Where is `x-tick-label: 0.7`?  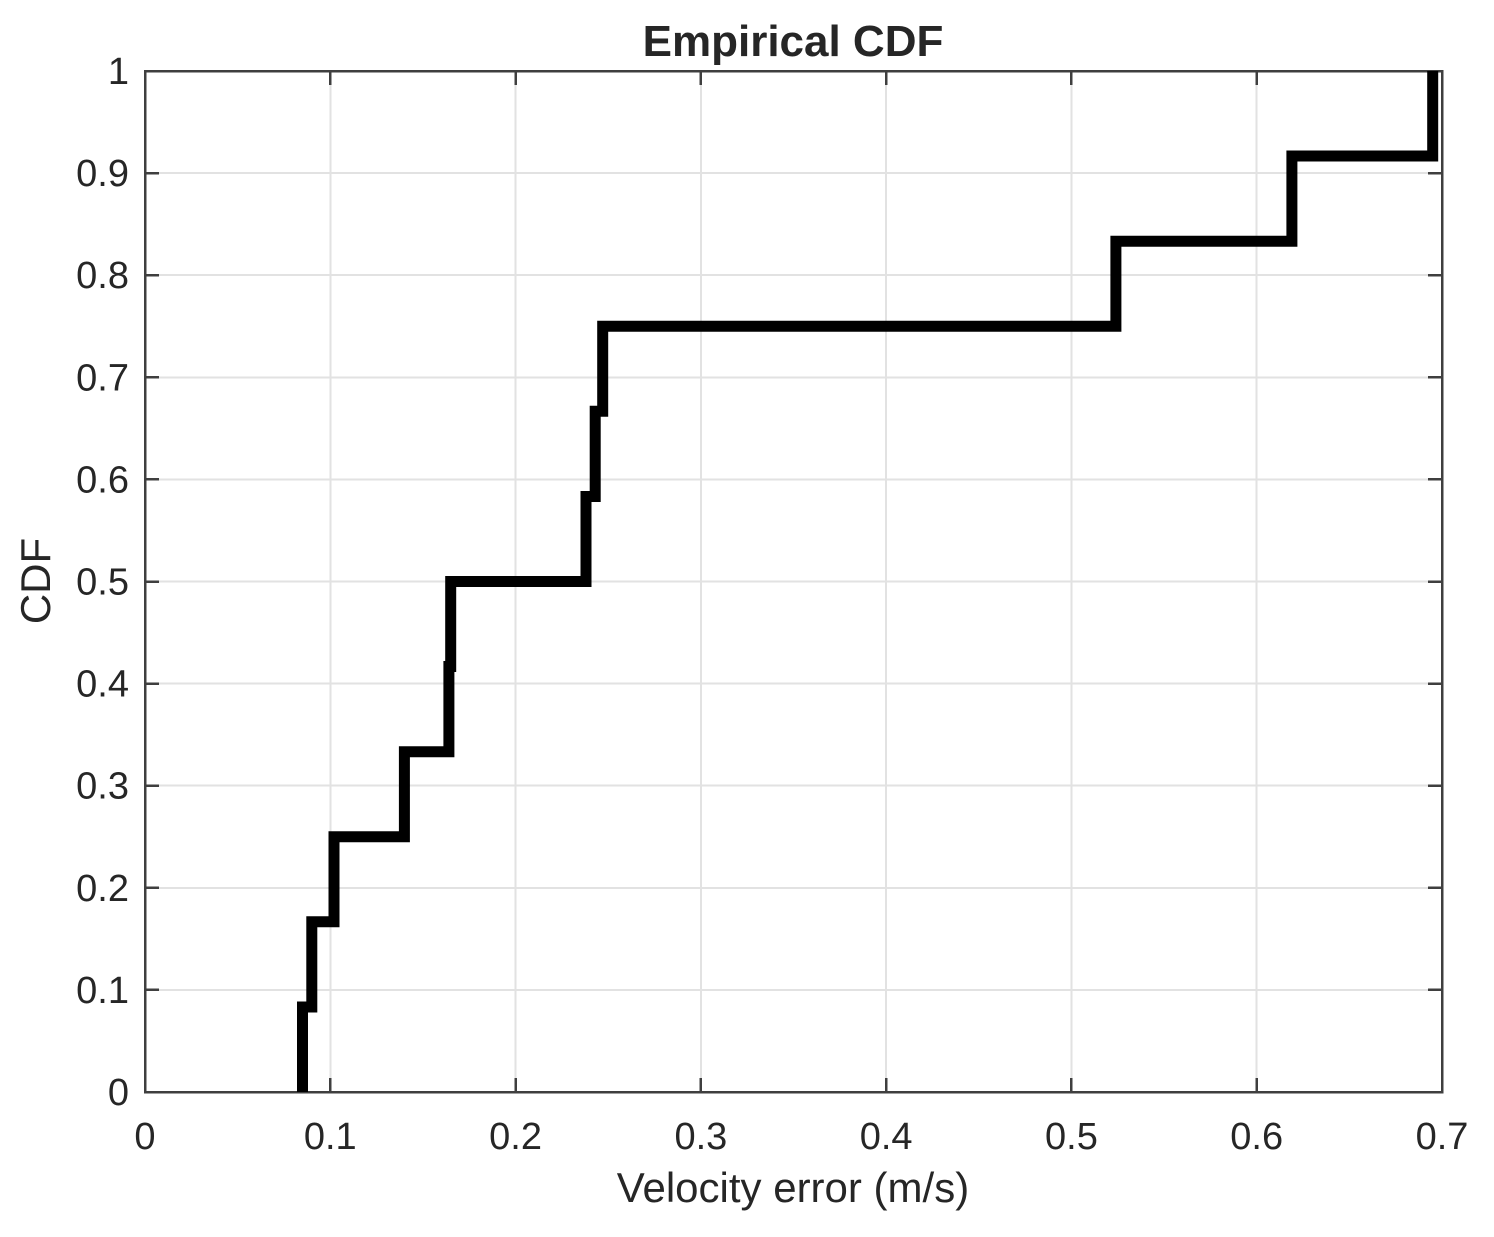
x-tick-label: 0.7 is located at coordinates (1442, 1137).